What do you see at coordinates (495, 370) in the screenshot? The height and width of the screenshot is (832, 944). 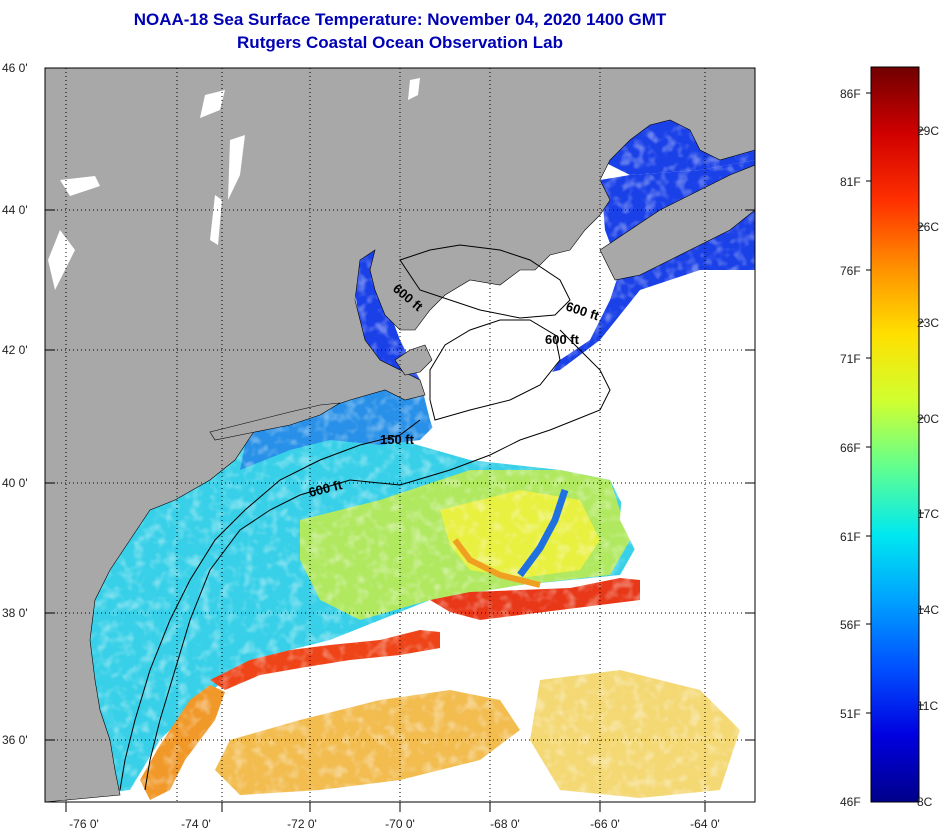 I see `contour-georges` at bounding box center [495, 370].